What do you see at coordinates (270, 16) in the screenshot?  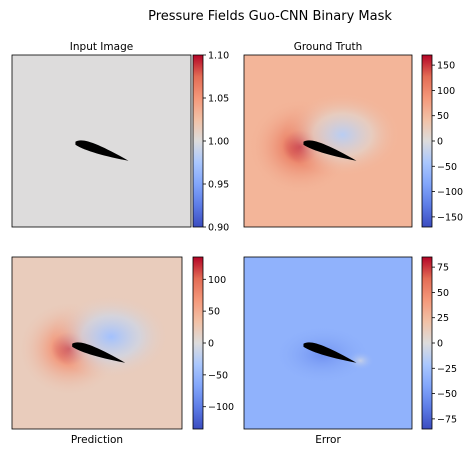 I see `figure-title: Pressure Fields Guo-CNN Binary Mask` at bounding box center [270, 16].